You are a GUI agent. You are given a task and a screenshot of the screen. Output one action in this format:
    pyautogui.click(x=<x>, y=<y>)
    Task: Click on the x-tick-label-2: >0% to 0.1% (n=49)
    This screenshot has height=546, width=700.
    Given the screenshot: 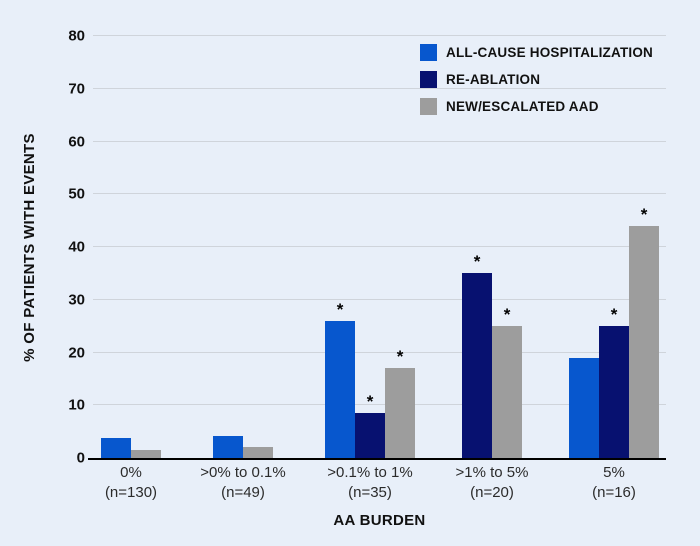 What is the action you would take?
    pyautogui.click(x=242, y=483)
    